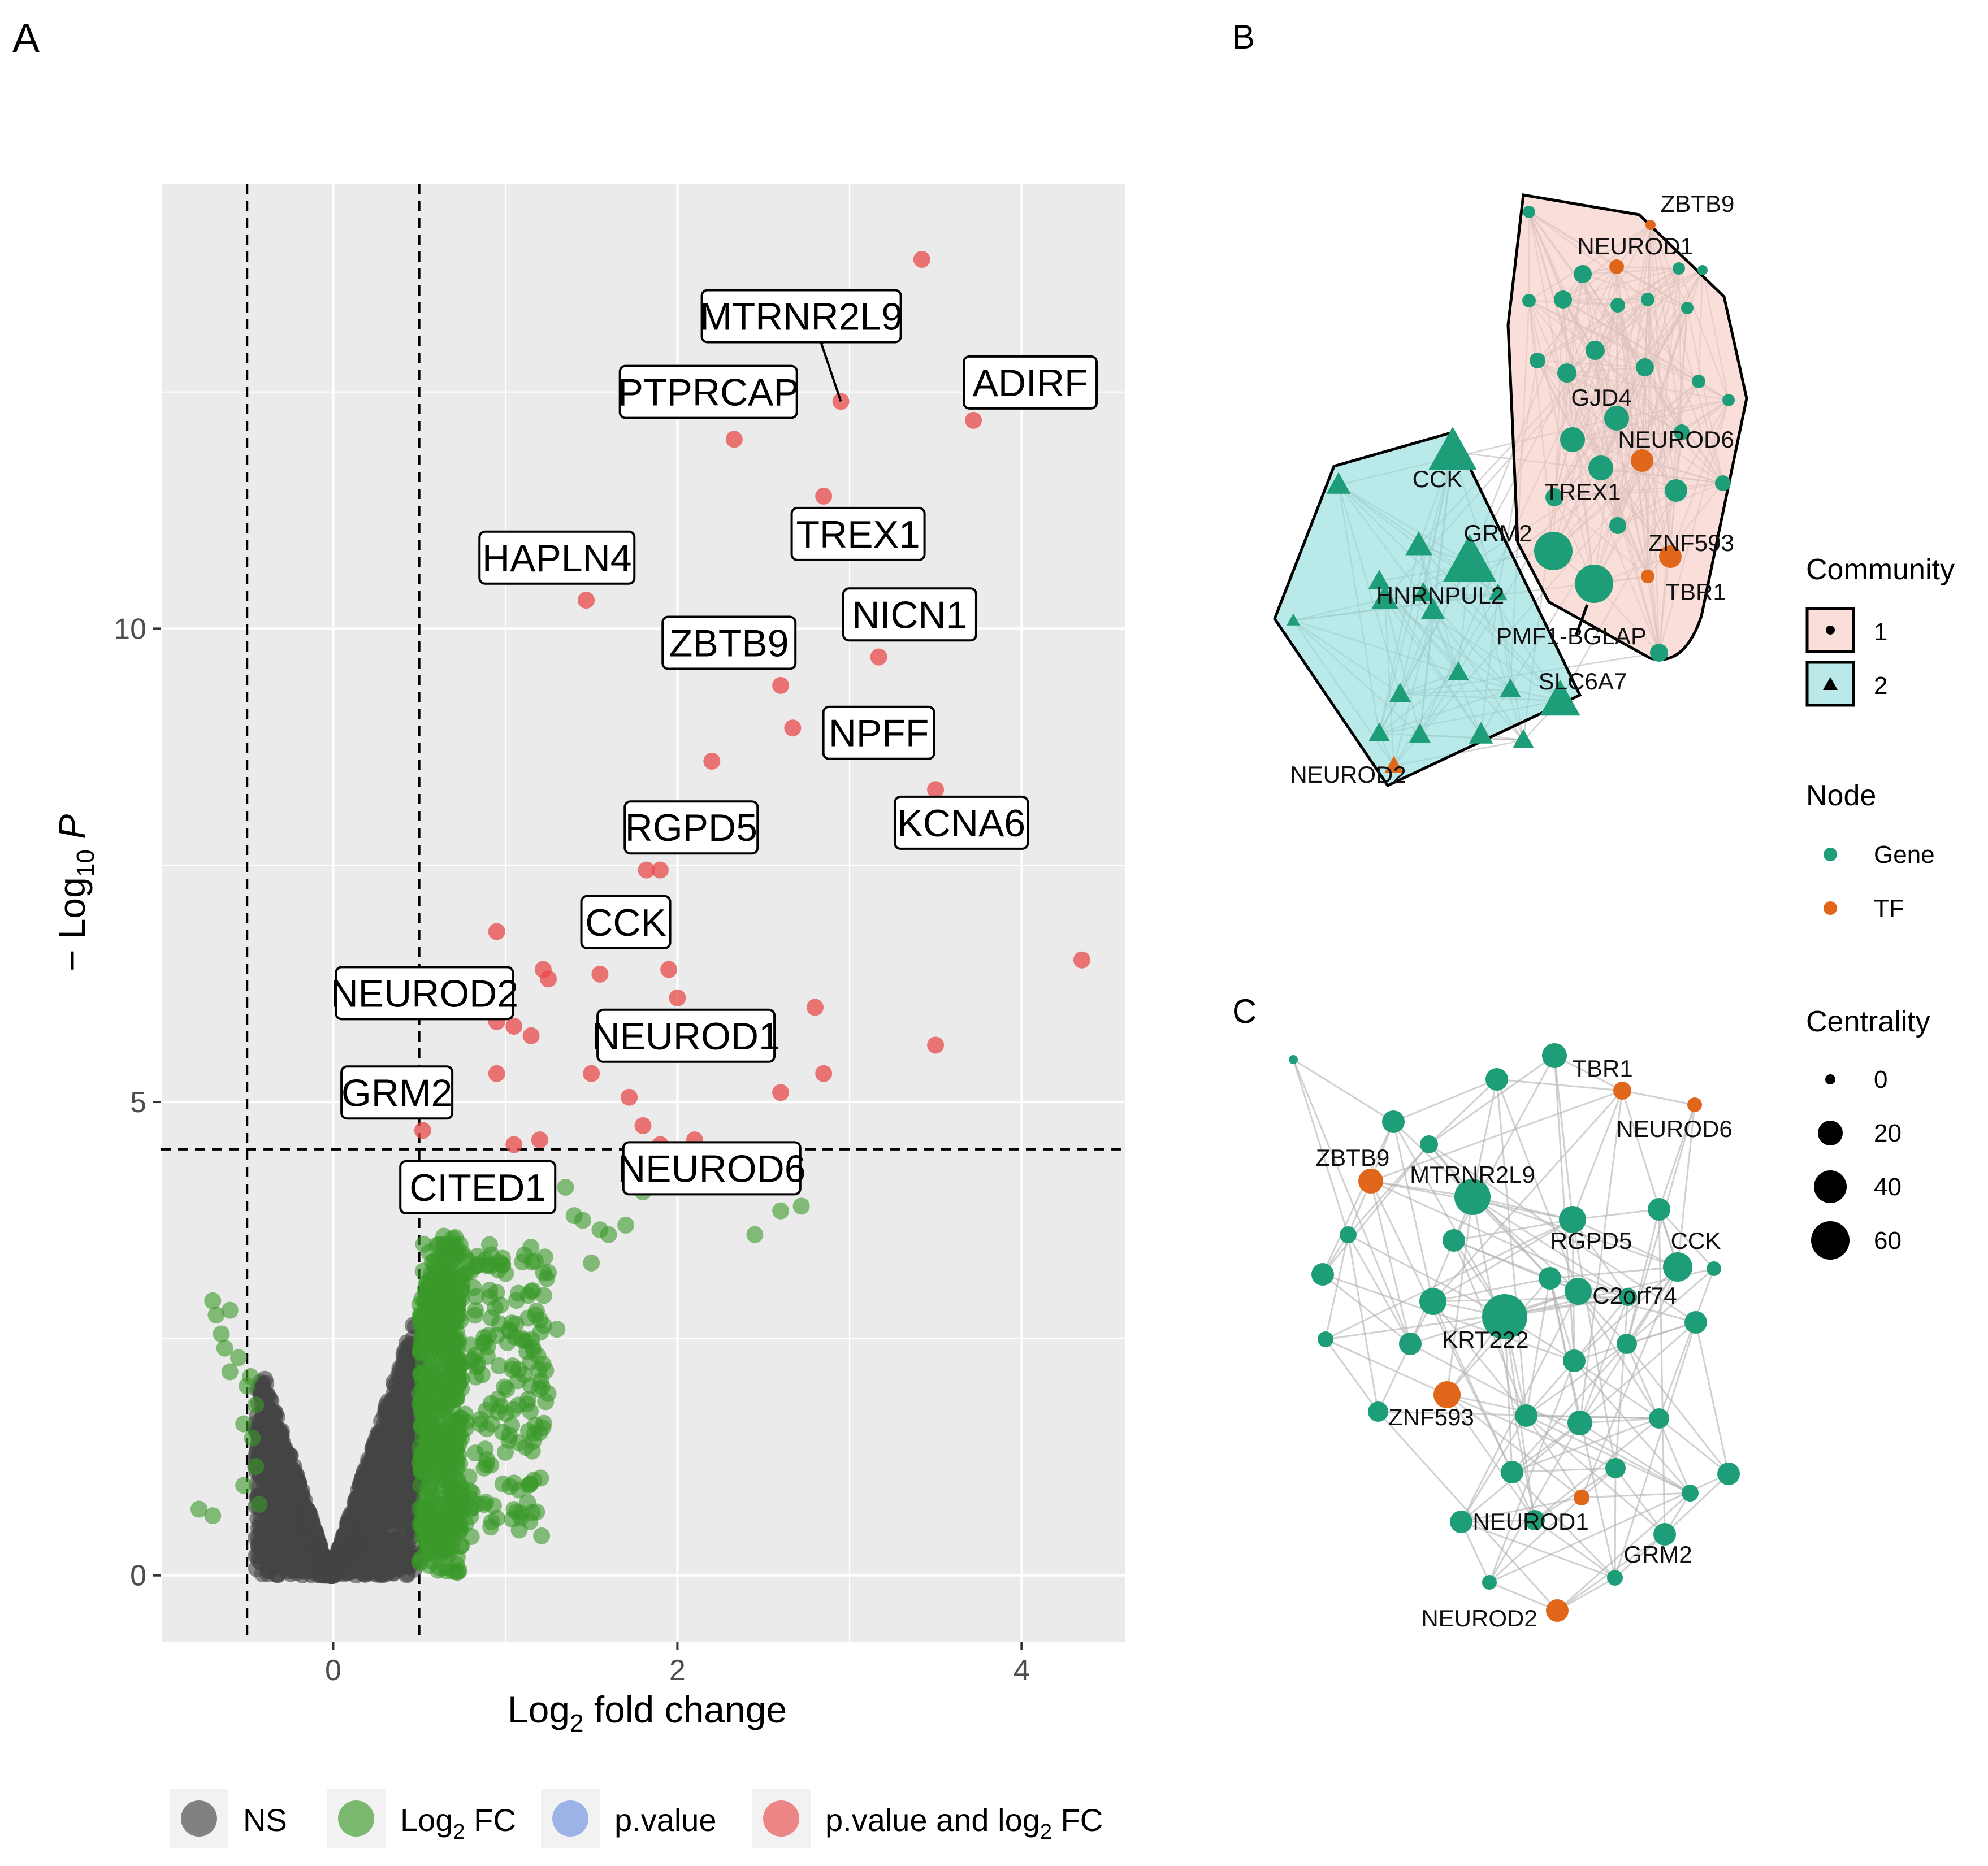 This screenshot has height=1866, width=1988. I want to click on b-node-label: SLC6A7, so click(1583, 681).